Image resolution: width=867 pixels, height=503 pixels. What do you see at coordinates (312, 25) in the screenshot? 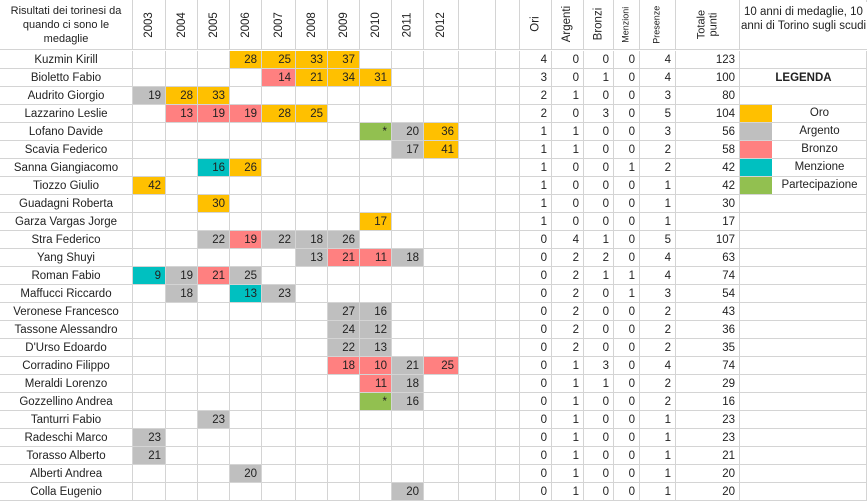
I see `header-year-2008: 2008` at bounding box center [312, 25].